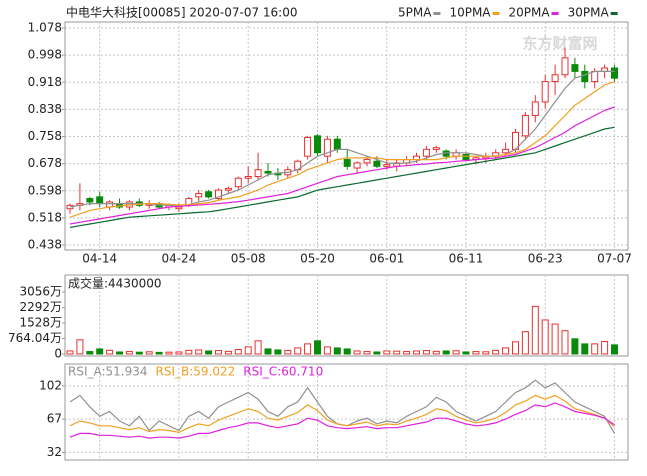 The image size is (647, 476). What do you see at coordinates (559, 44) in the screenshot?
I see `watermark: 东方财富网` at bounding box center [559, 44].